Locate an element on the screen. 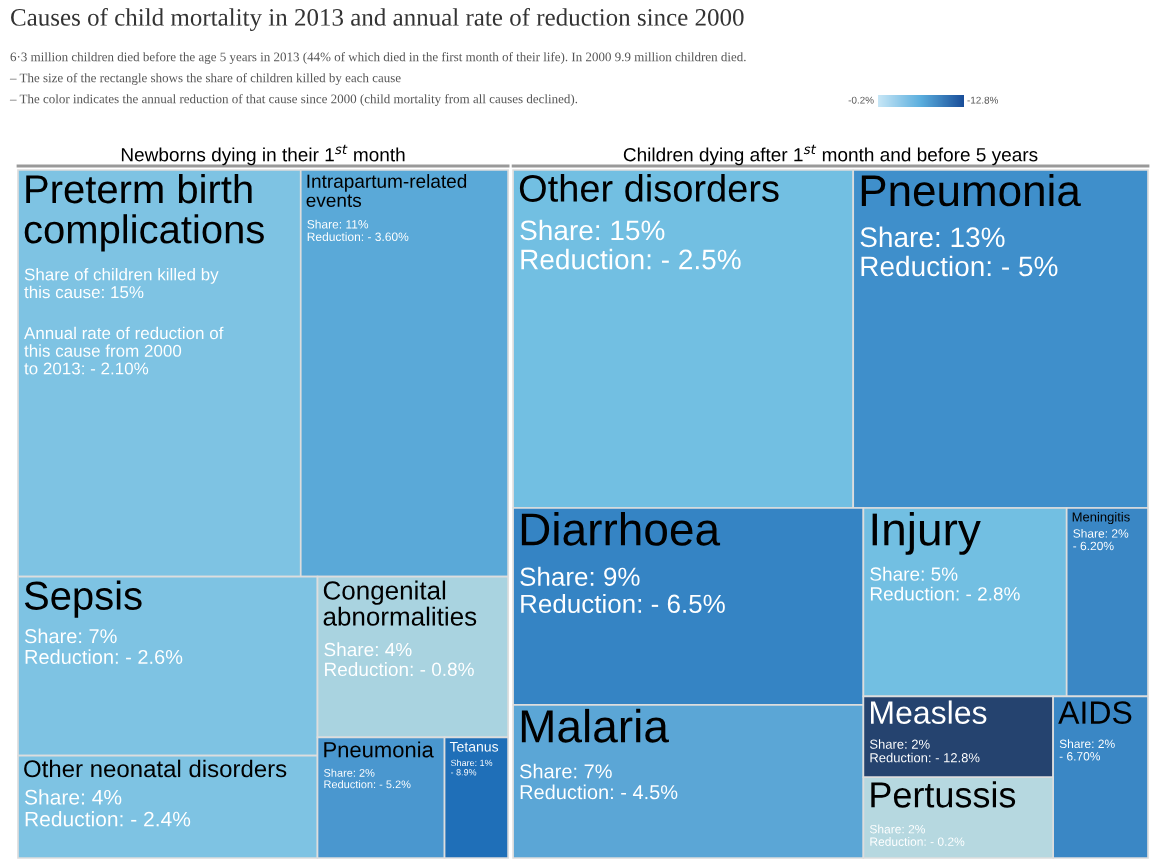 The image size is (1157, 859). text: – The size of the rectangle shows the share of children killed by each cause is located at coordinates (205, 79).